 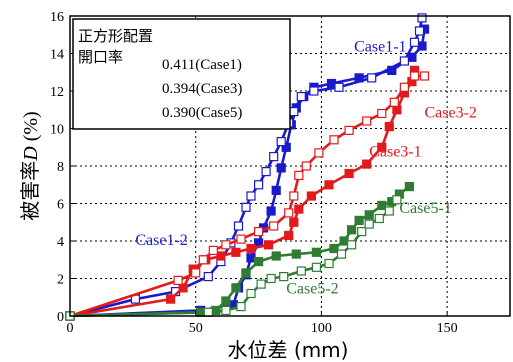 What do you see at coordinates (60, 317) in the screenshot?
I see `y-tick-label: 0` at bounding box center [60, 317].